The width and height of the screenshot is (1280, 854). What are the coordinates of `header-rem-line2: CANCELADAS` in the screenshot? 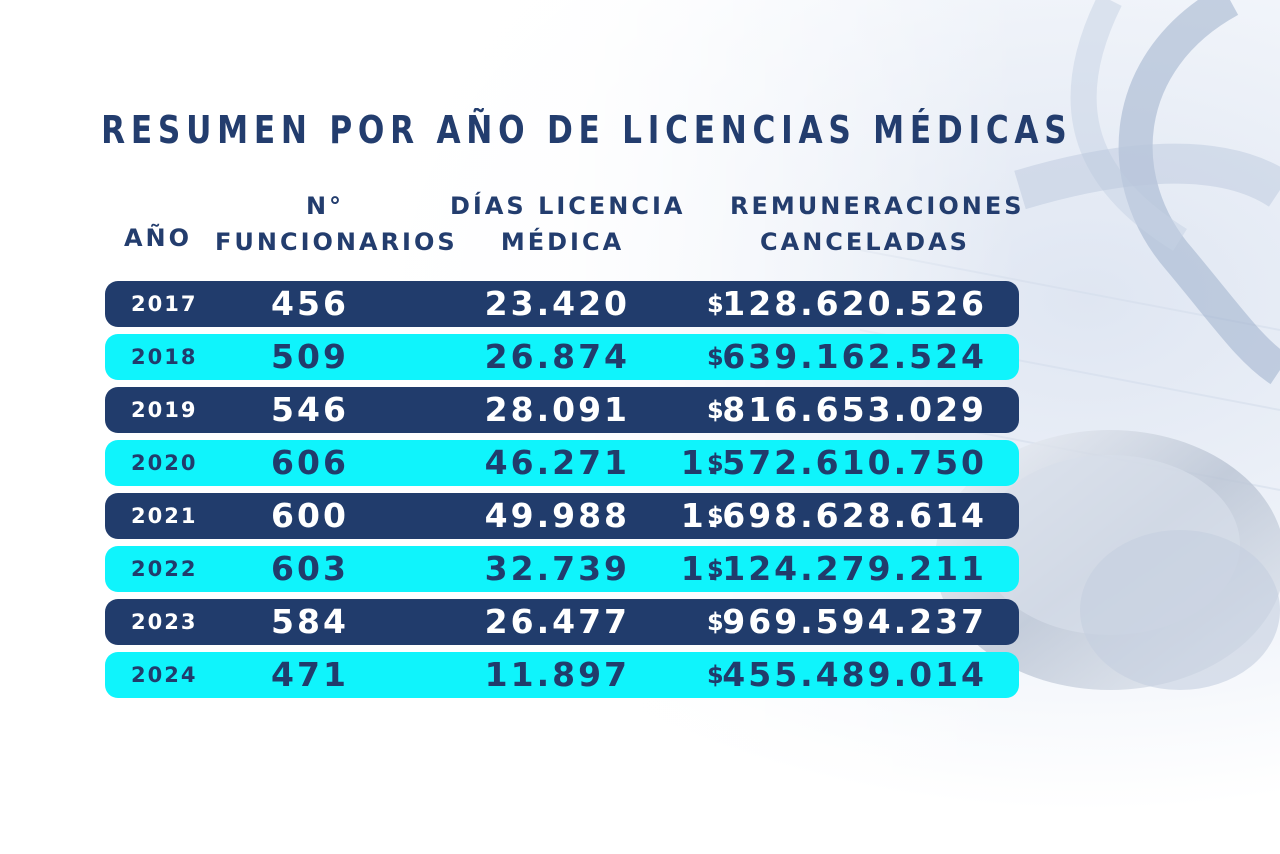 It's located at (865, 242).